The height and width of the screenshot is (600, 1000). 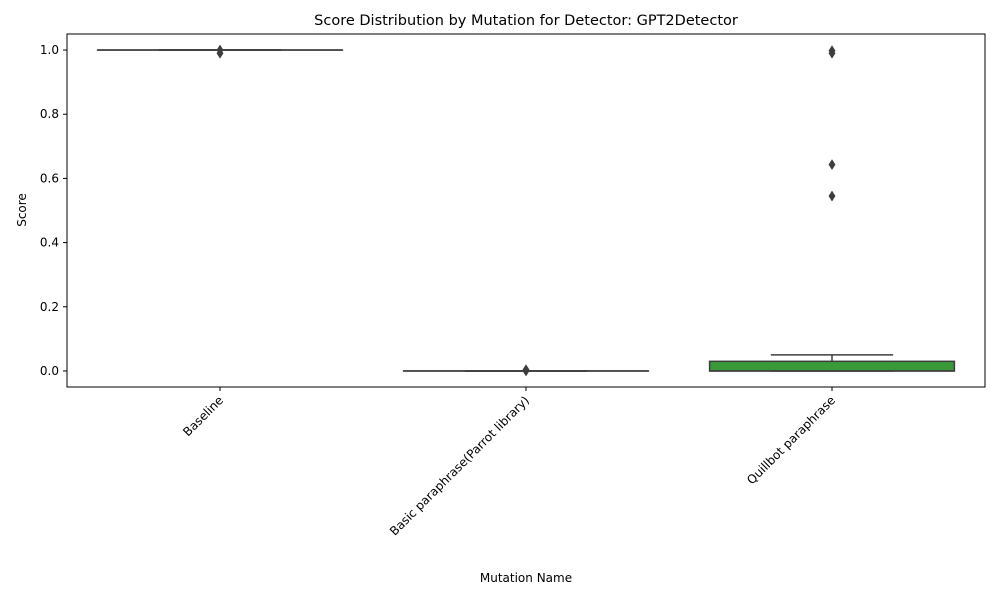 What do you see at coordinates (49, 178) in the screenshot?
I see `y-tick-label: 0.6` at bounding box center [49, 178].